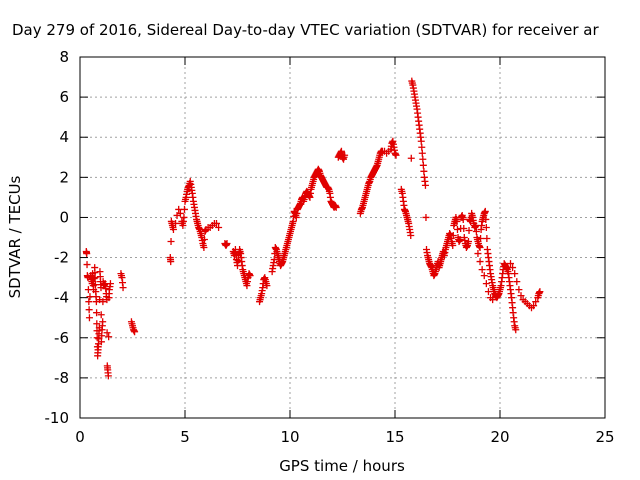 This screenshot has height=480, width=640. Describe the element at coordinates (394, 437) in the screenshot. I see `x-tick-label: 15` at that location.